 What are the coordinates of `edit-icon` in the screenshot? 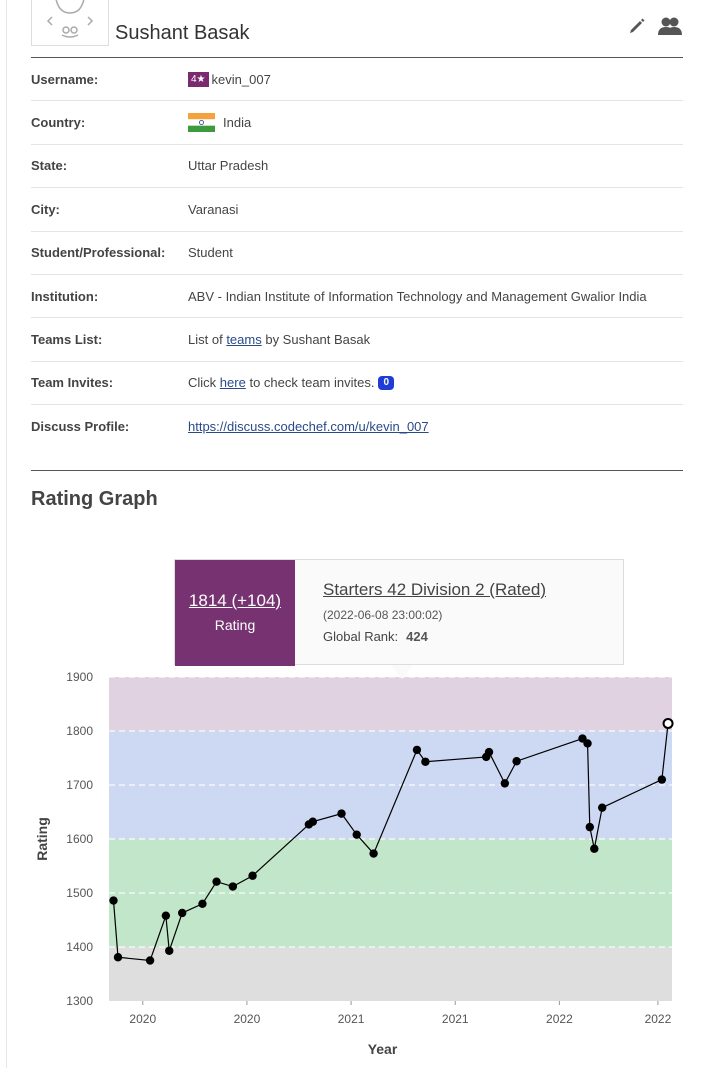 It's located at (637, 26).